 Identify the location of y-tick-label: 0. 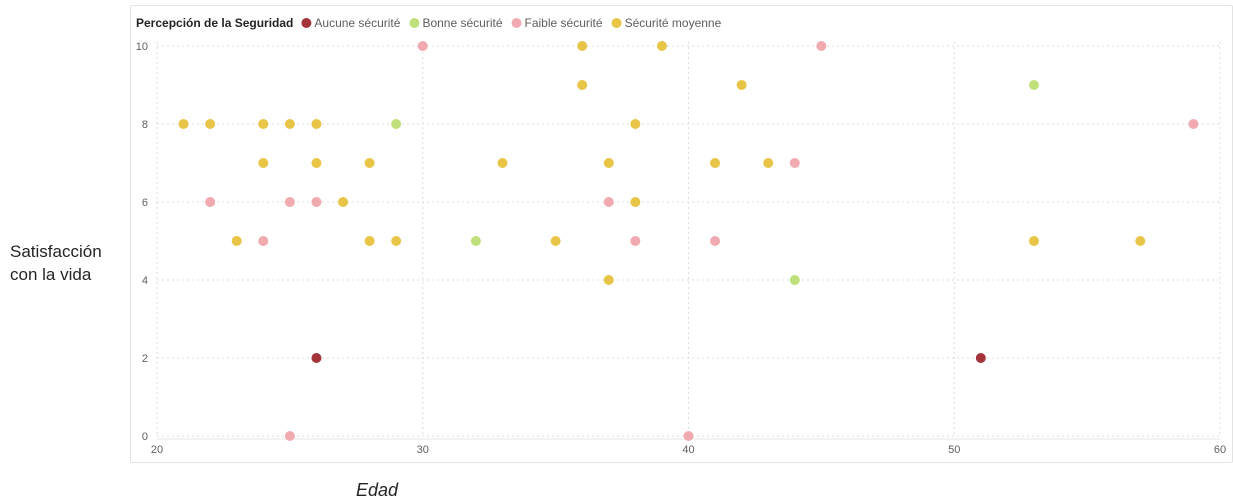
(145, 437).